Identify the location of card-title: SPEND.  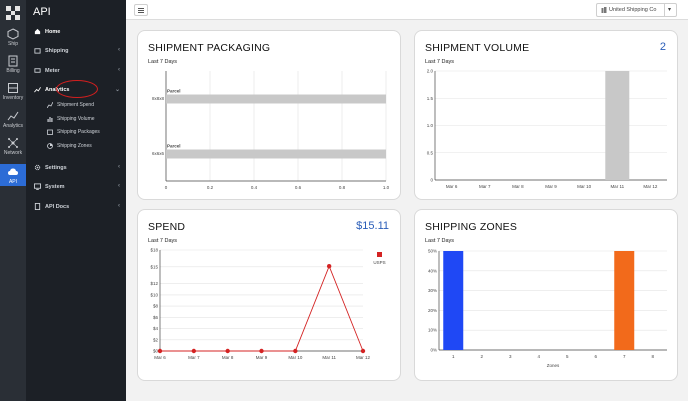
(167, 227).